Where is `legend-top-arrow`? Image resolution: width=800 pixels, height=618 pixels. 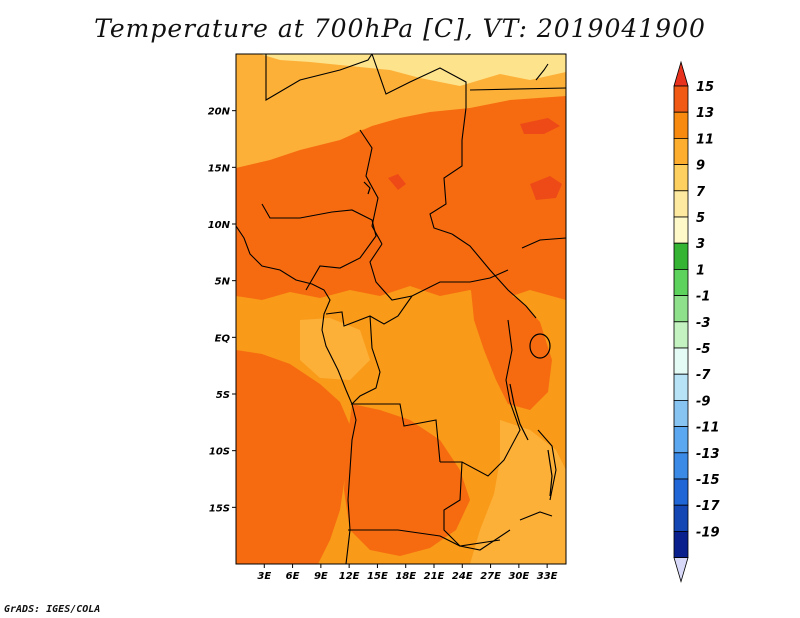
legend-top-arrow is located at coordinates (681, 73).